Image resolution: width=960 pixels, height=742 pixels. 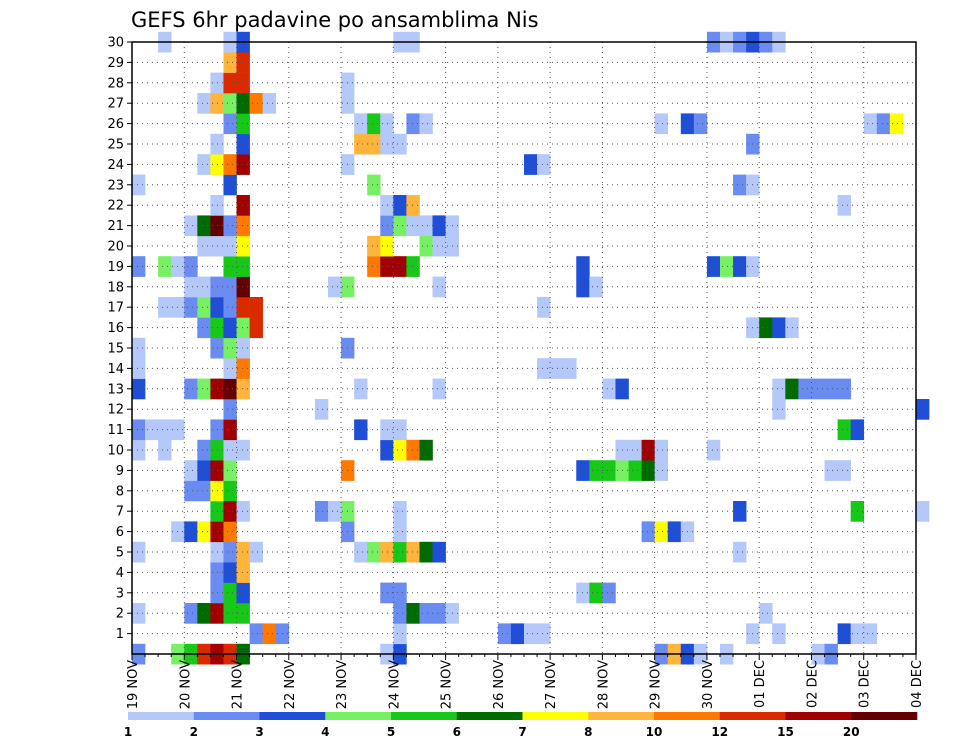 What do you see at coordinates (115, 308) in the screenshot?
I see `y-tick-label: 17` at bounding box center [115, 308].